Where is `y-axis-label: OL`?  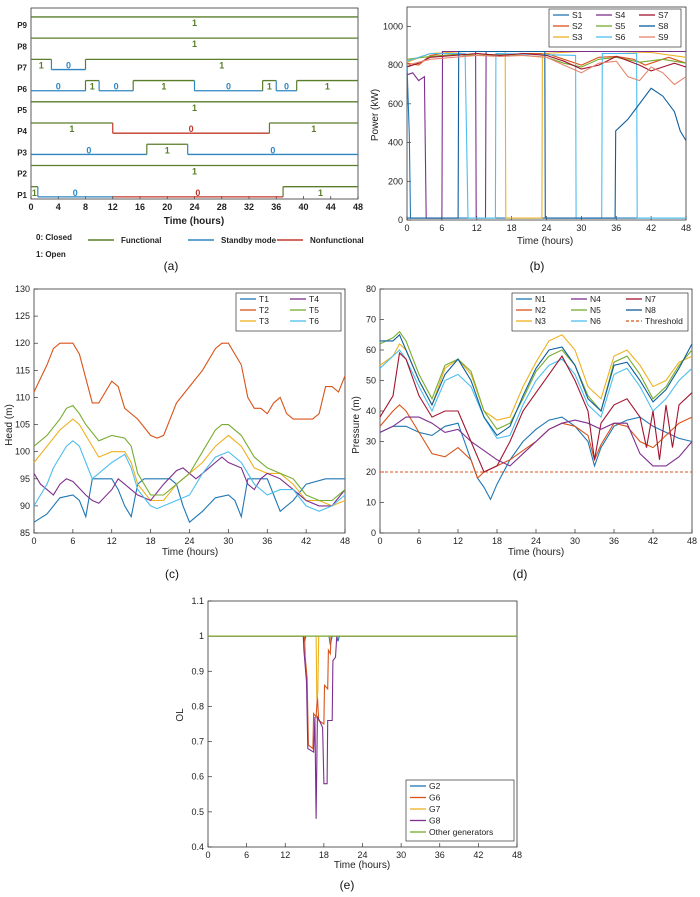
y-axis-label: OL is located at coordinates (180, 715).